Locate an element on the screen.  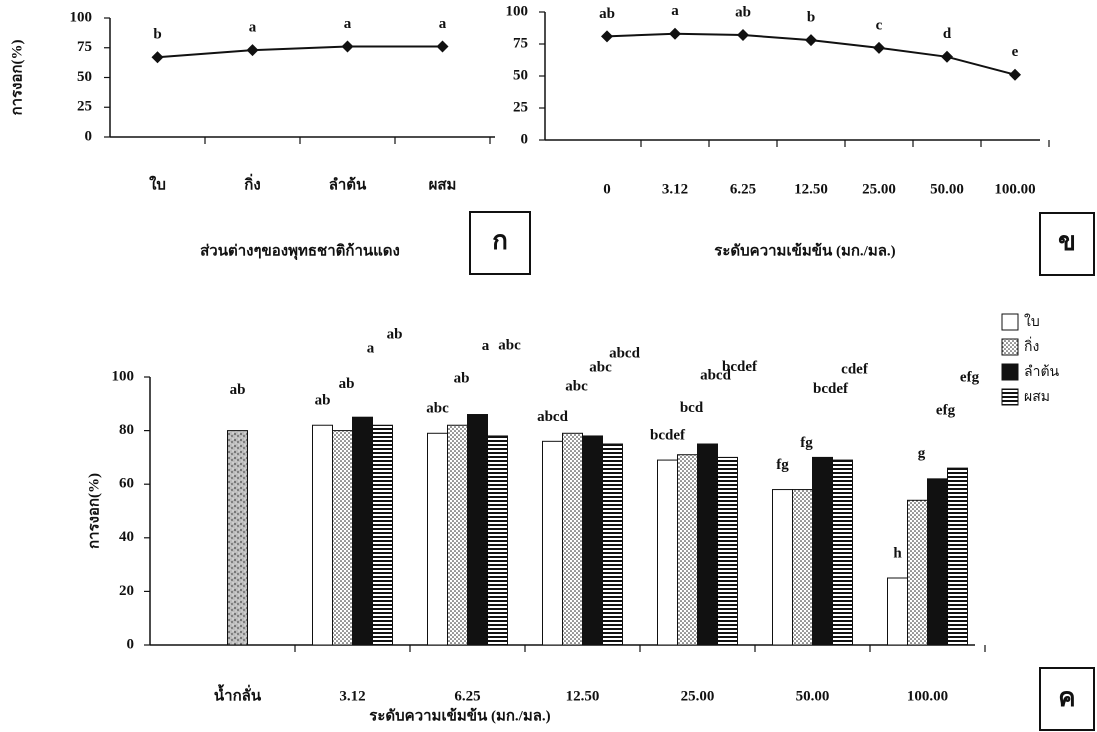
x-tick-label: ใบ is located at coordinates (157, 184).